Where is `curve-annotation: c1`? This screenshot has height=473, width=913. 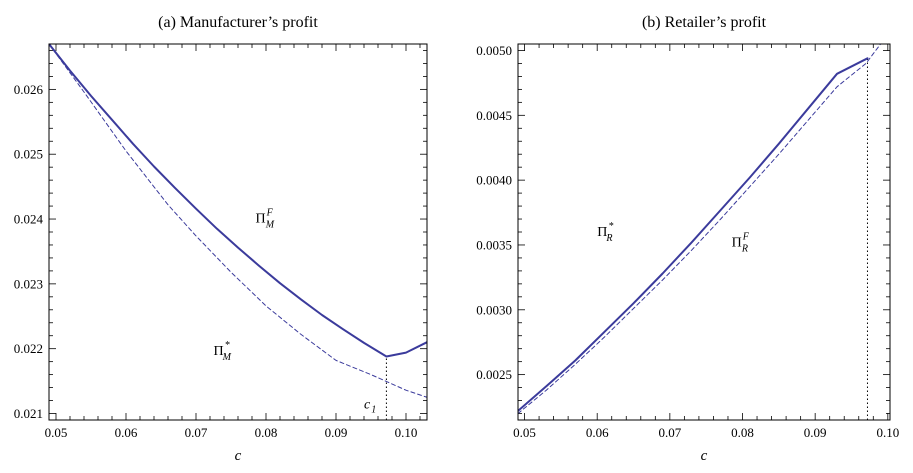
curve-annotation: c1 is located at coordinates (370, 406).